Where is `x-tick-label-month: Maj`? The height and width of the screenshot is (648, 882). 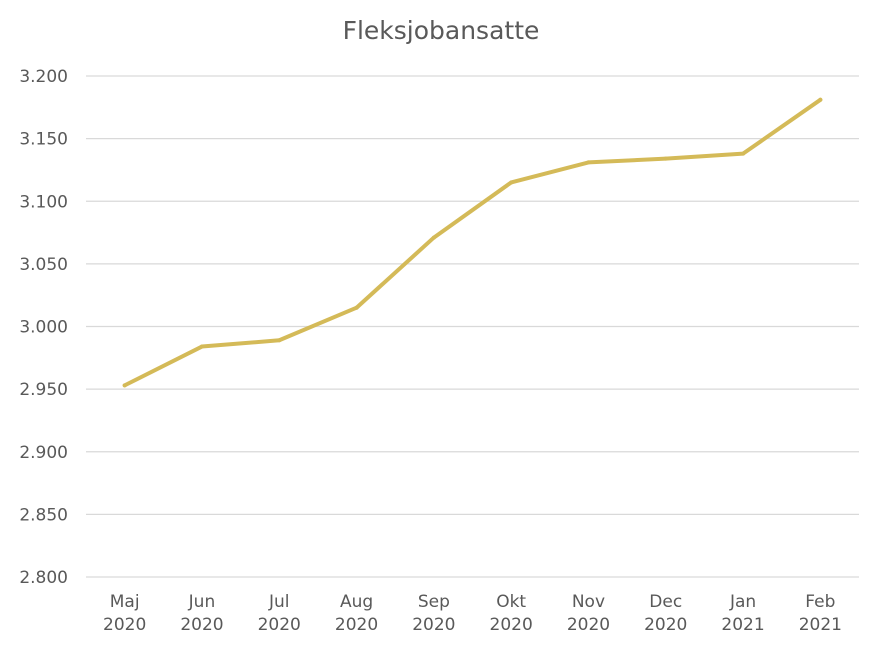
x-tick-label-month: Maj is located at coordinates (125, 602).